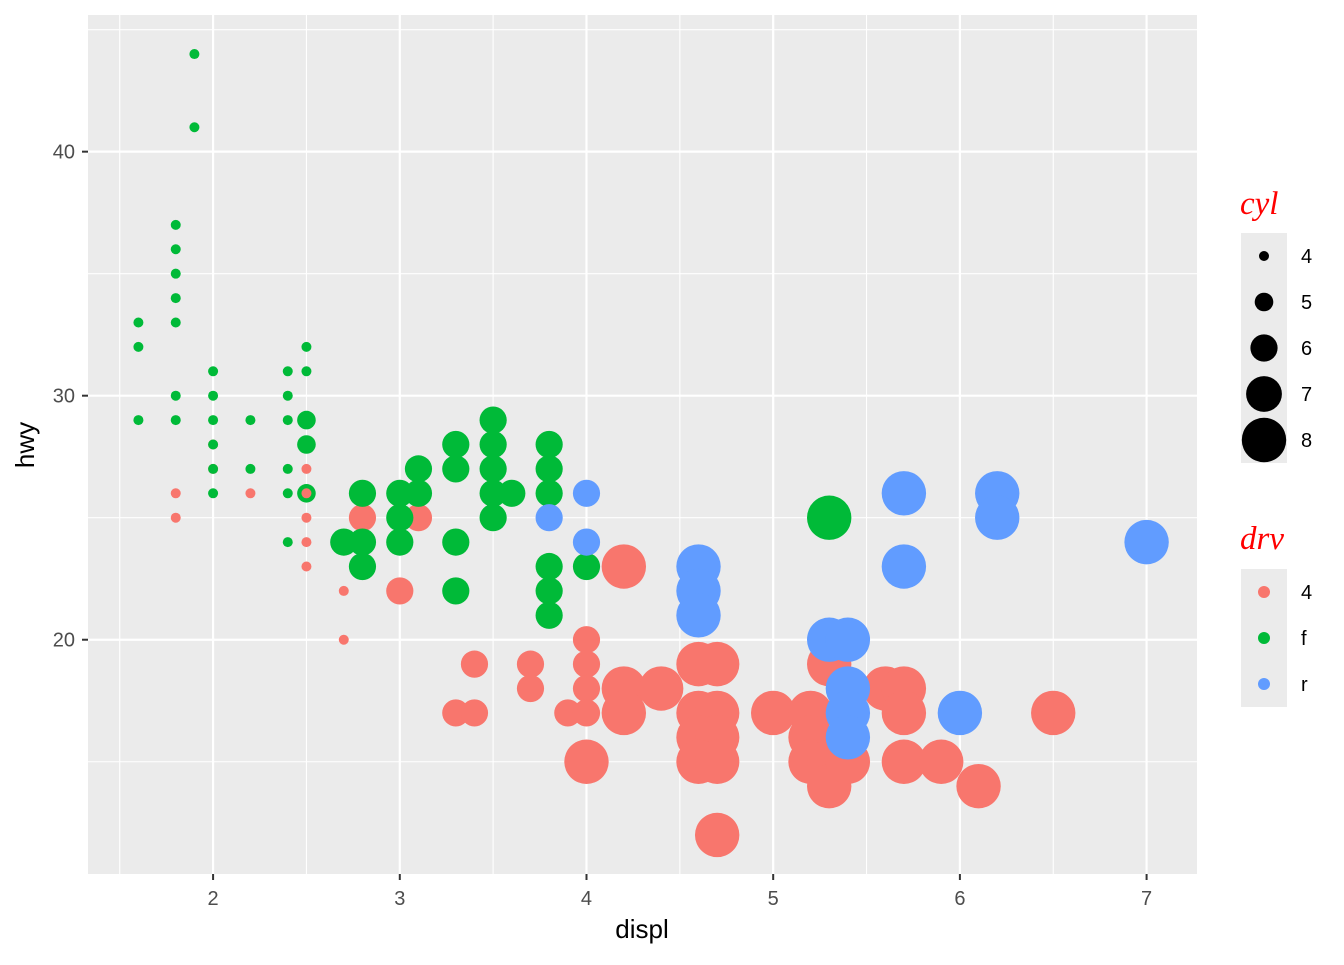  Describe the element at coordinates (680, 892) in the screenshot. I see `x-axis: 2 3 4 5 6 7` at that location.